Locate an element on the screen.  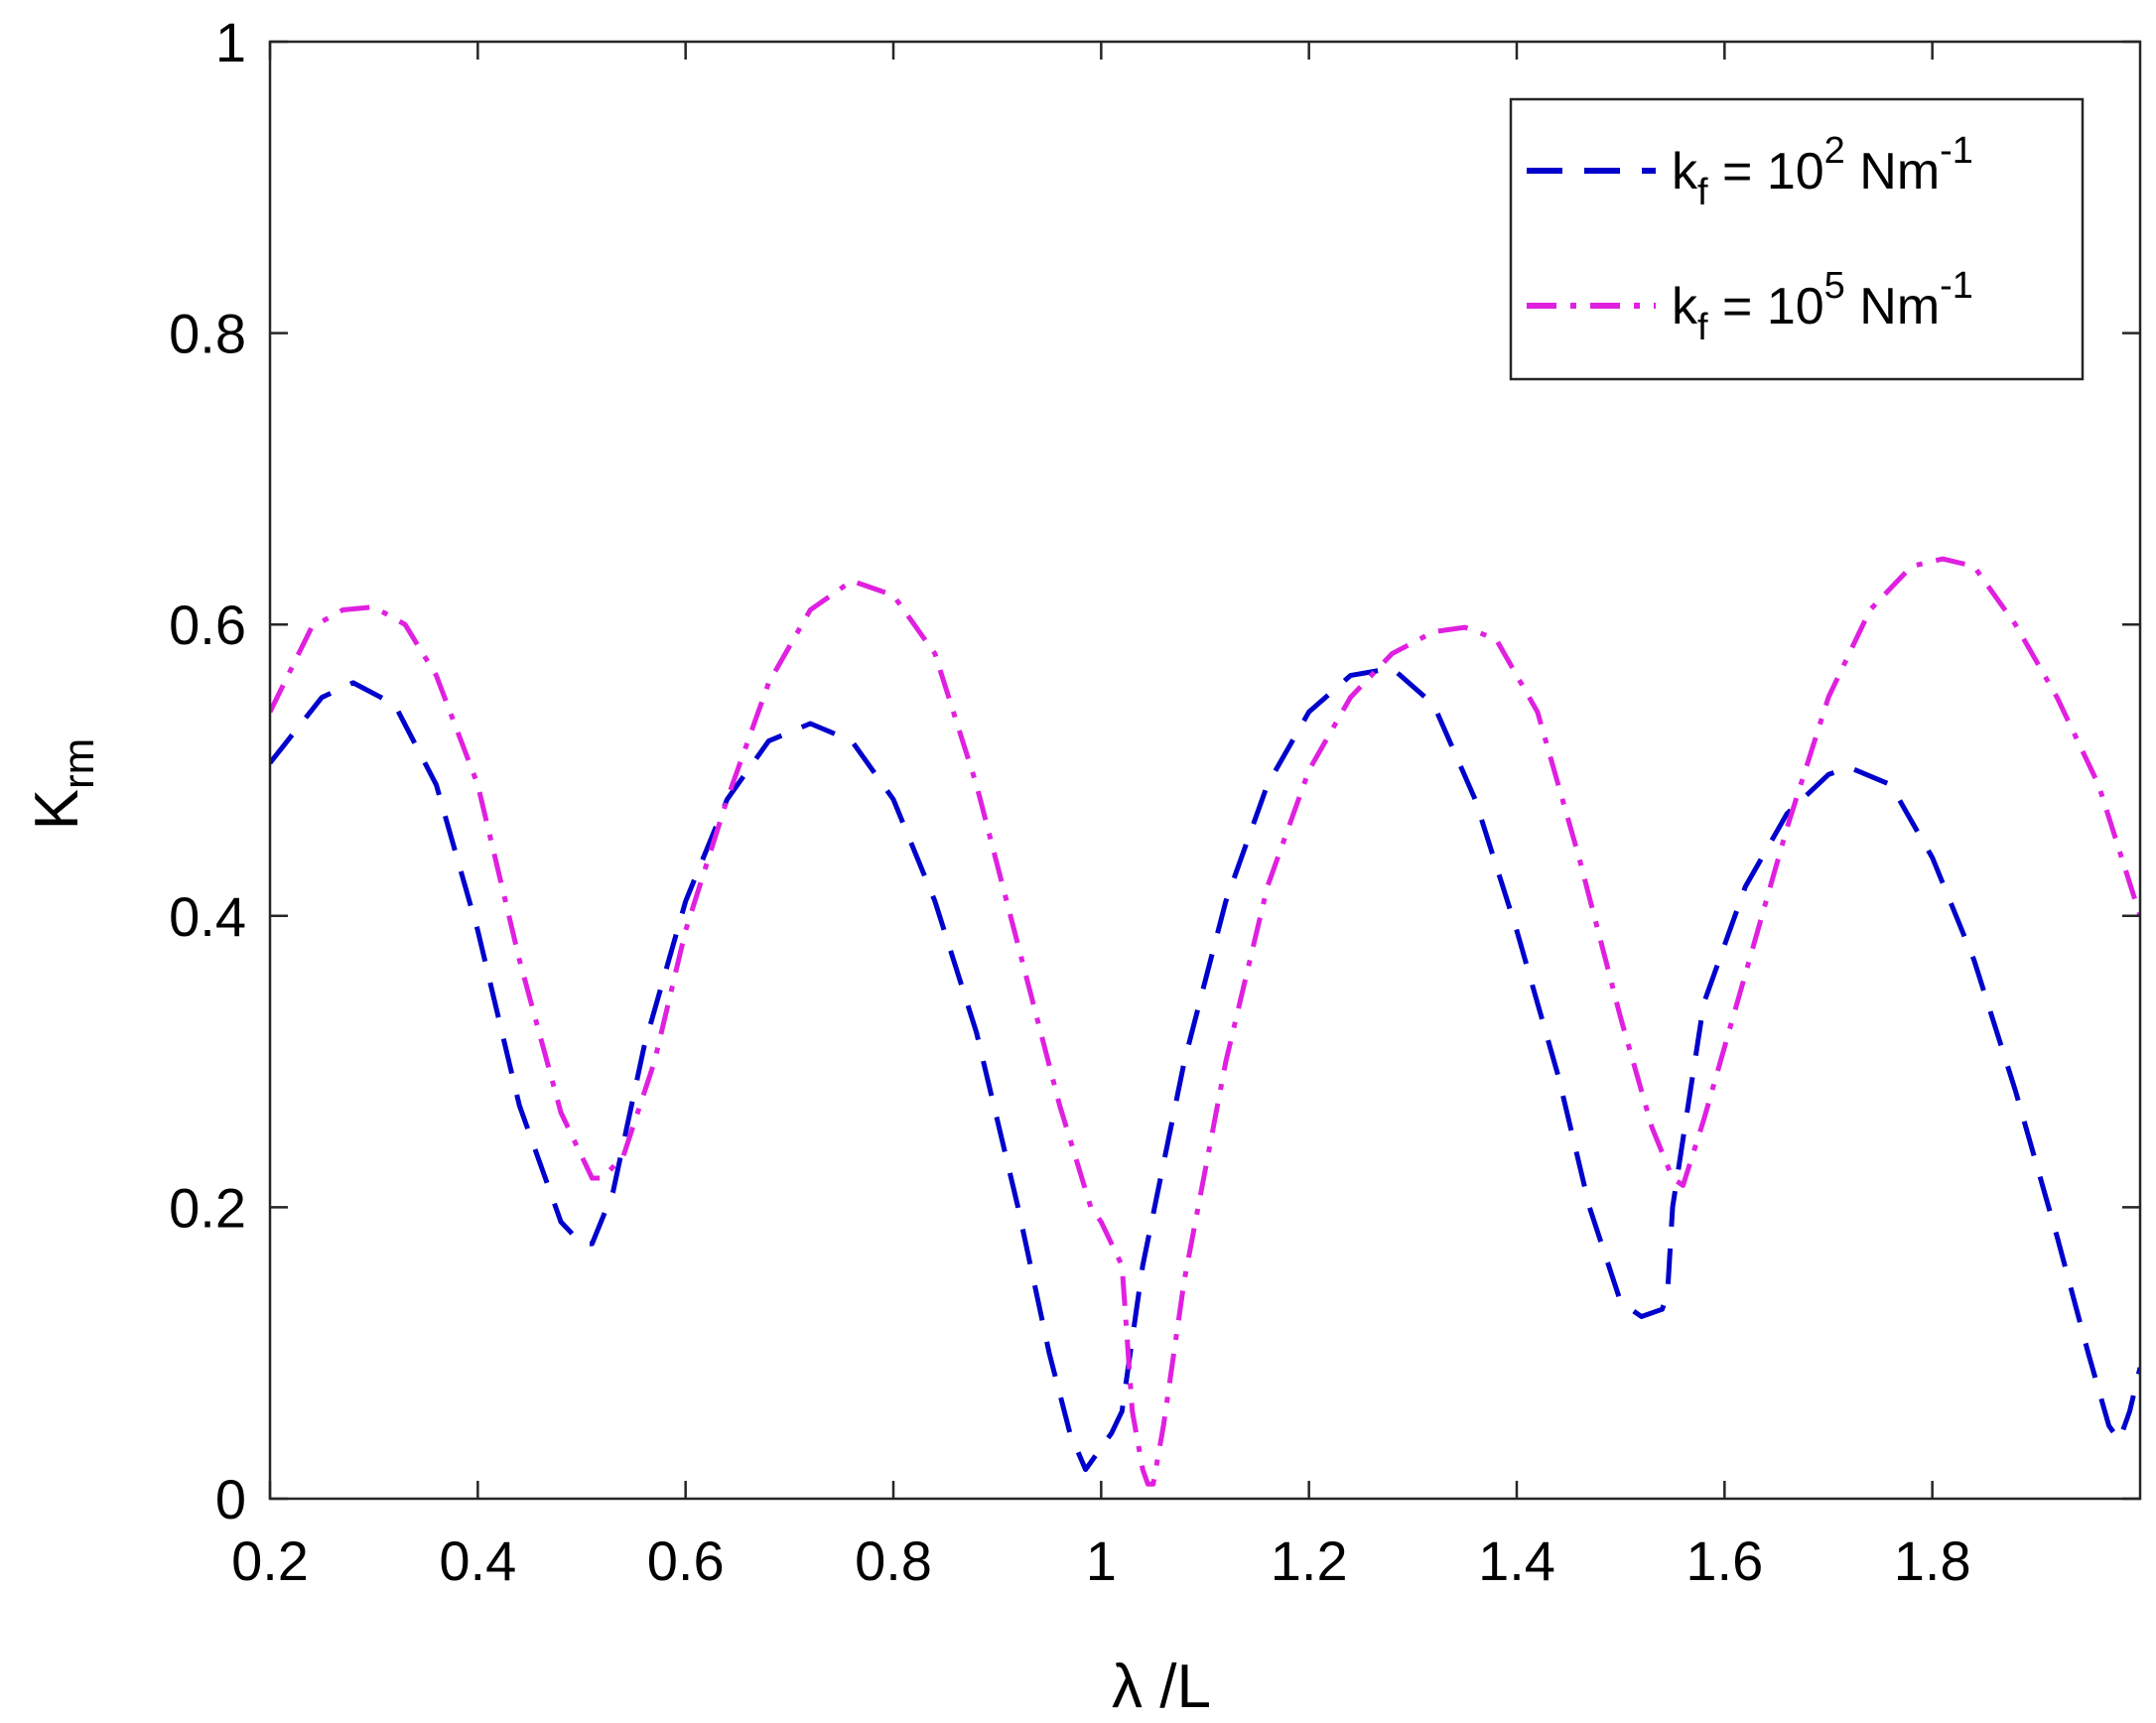
y-tick-label: 0.6 is located at coordinates (207, 625).